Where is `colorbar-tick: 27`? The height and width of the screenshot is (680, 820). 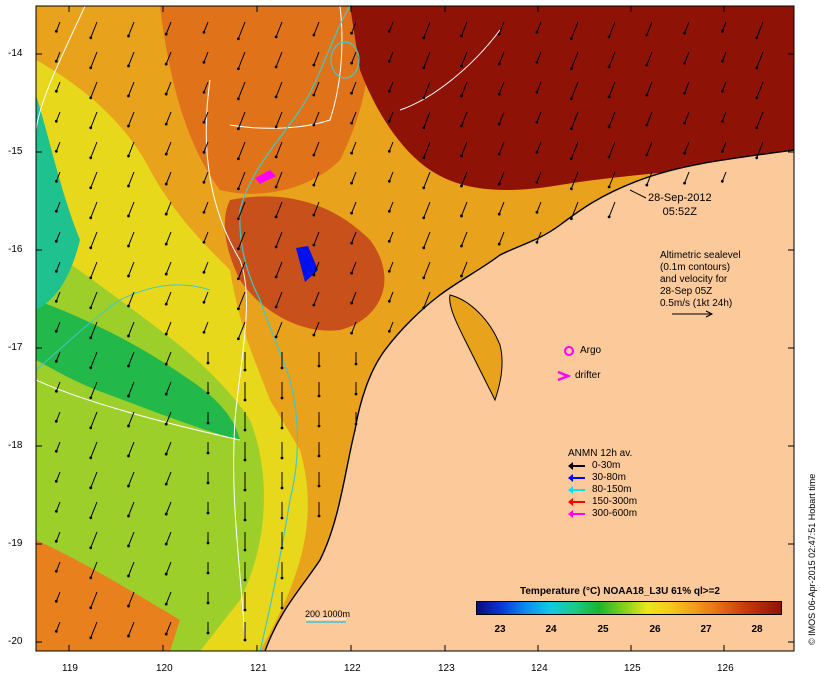 colorbar-tick: 27 is located at coordinates (706, 629).